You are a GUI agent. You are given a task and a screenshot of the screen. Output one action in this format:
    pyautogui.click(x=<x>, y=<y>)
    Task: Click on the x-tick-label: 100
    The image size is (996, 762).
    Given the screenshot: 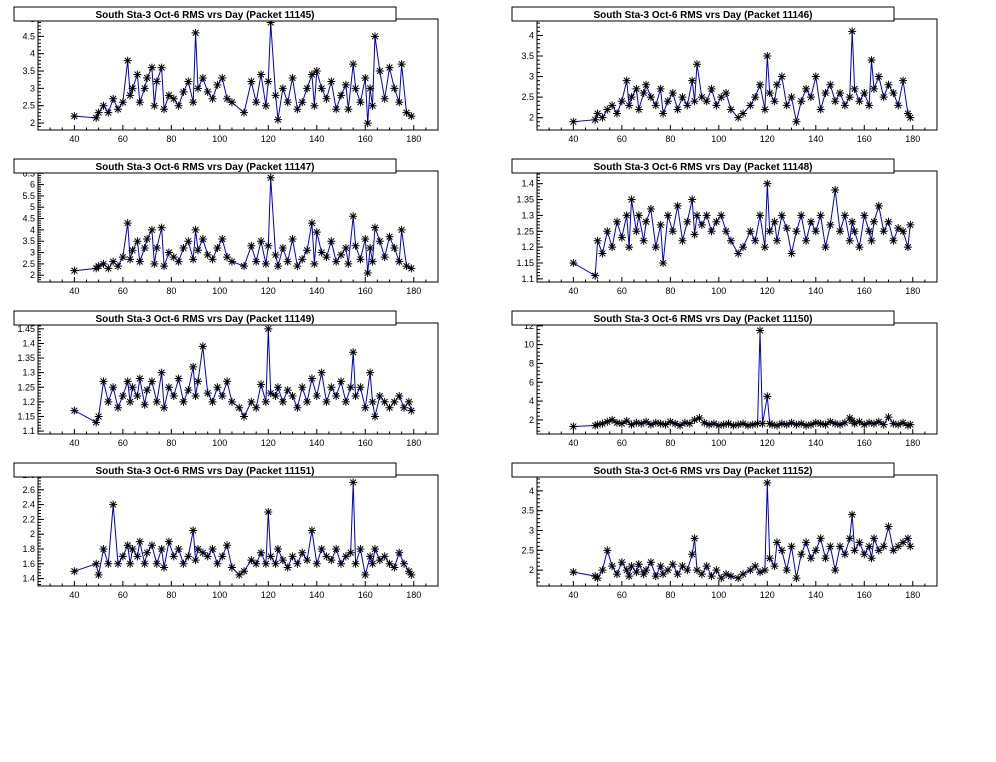 What is the action you would take?
    pyautogui.click(x=718, y=291)
    